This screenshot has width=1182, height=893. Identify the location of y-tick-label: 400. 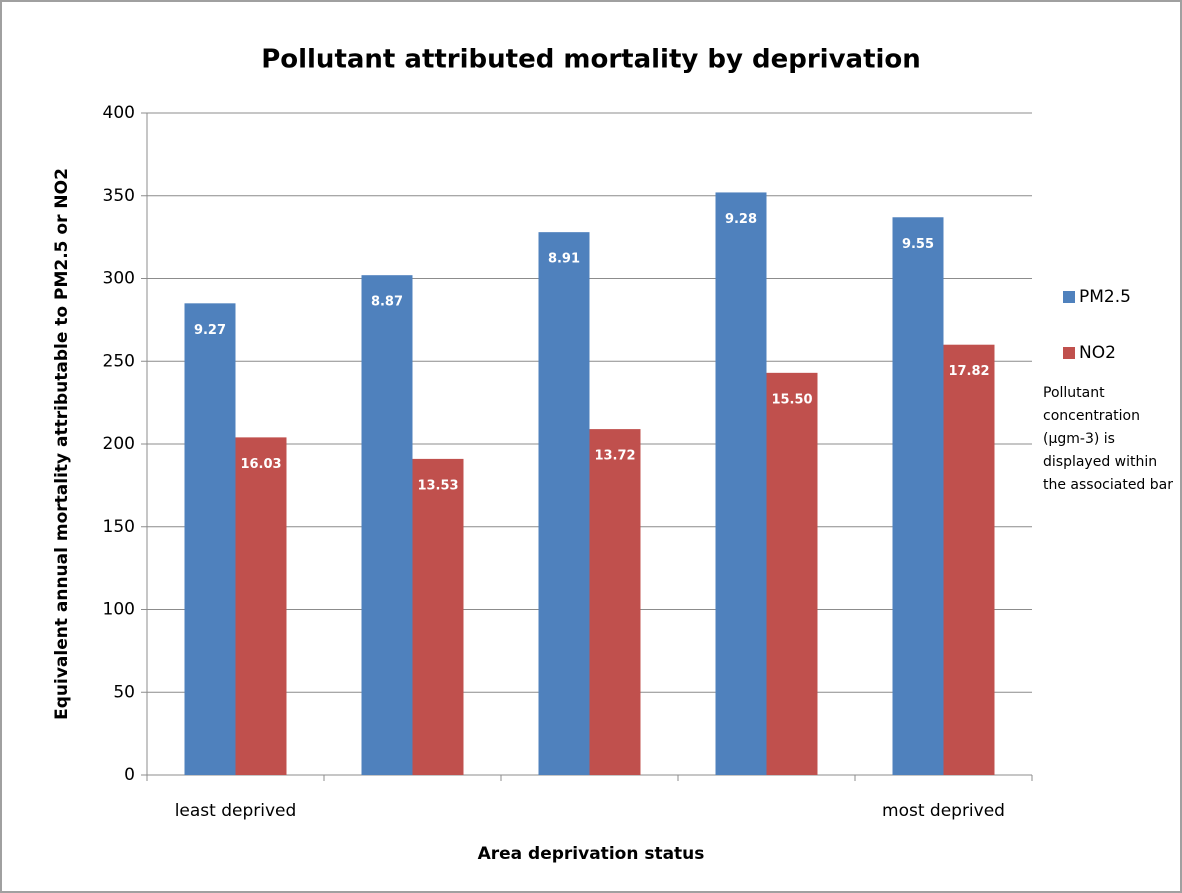
(119, 113).